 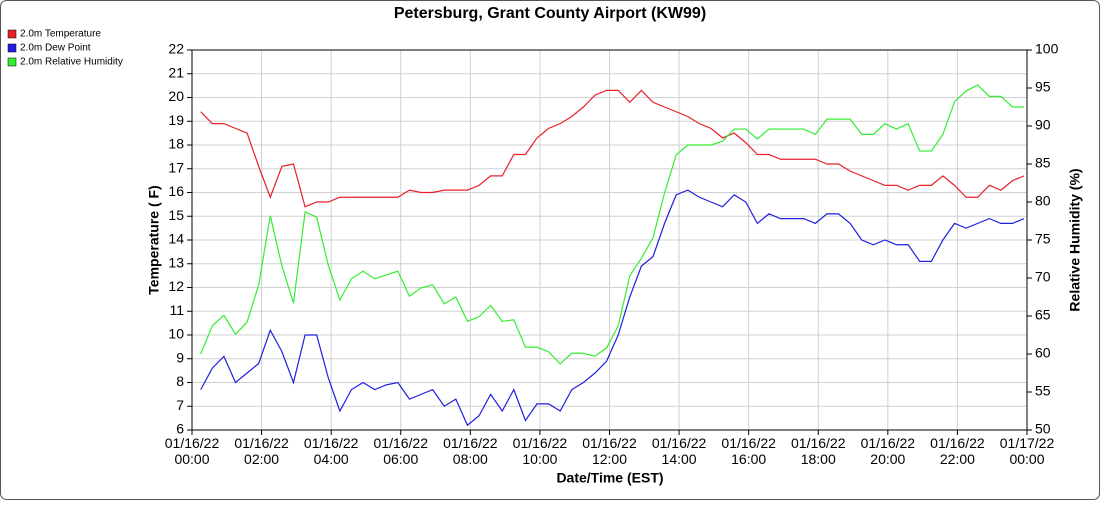 What do you see at coordinates (818, 451) in the screenshot?
I see `x-tick-label: 01/16/22 18:00` at bounding box center [818, 451].